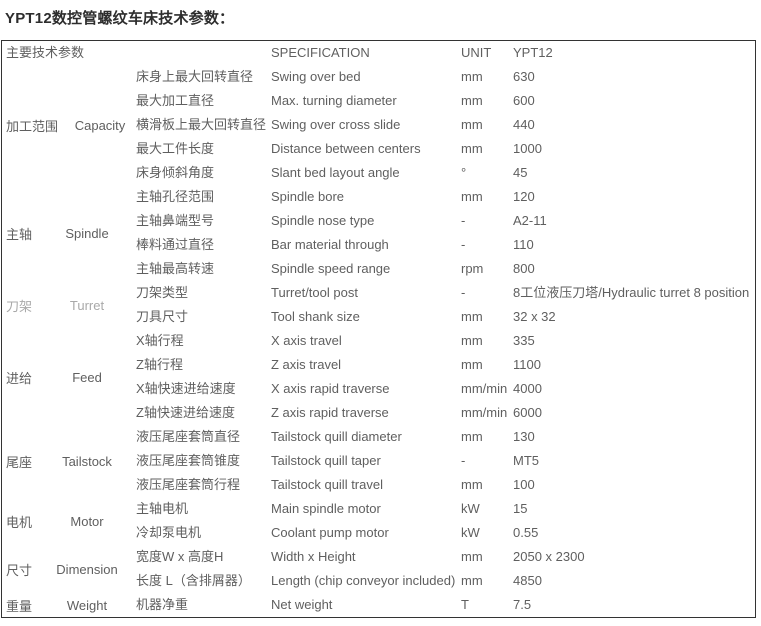 The height and width of the screenshot is (626, 761). Describe the element at coordinates (445, 461) in the screenshot. I see `table-row: 液压尾座套筒锥度 Tailstock quill taper - MT5` at that location.